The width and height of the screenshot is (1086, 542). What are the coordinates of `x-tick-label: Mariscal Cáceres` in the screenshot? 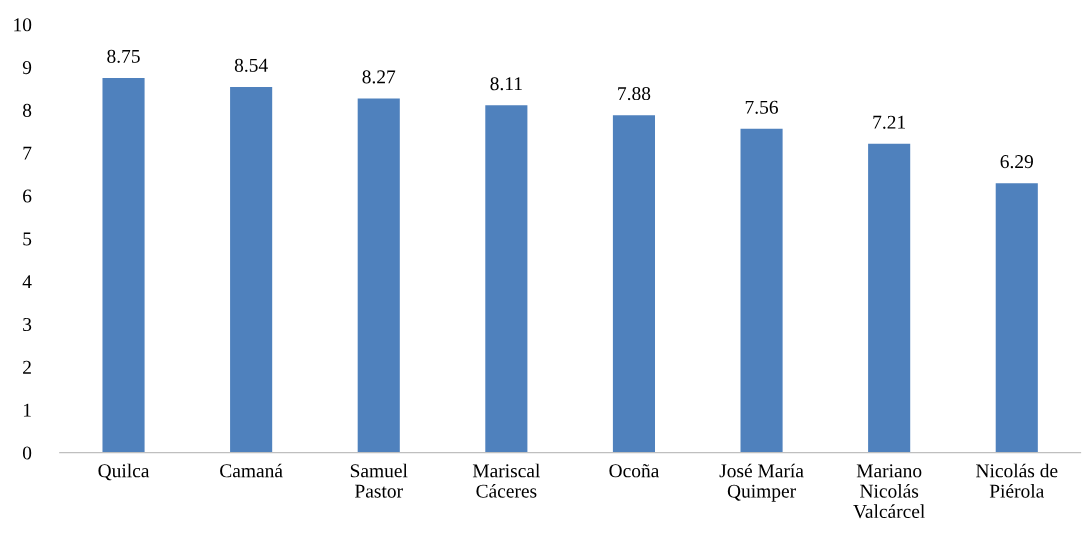 It's located at (506, 480).